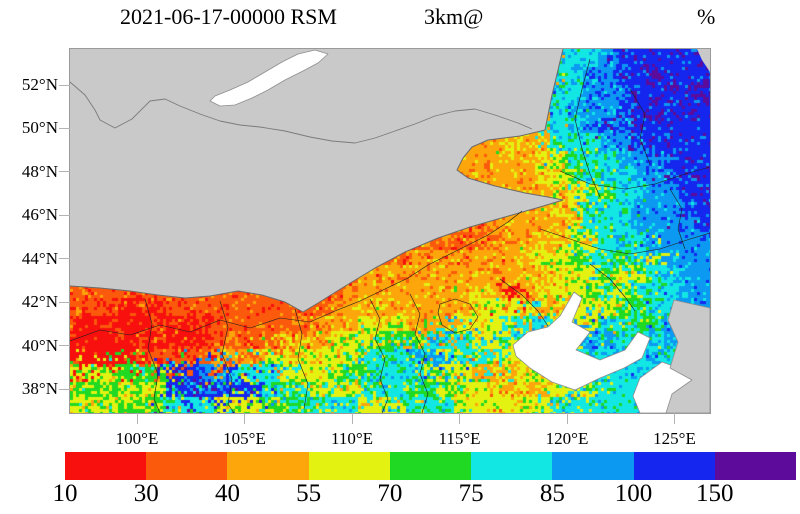  I want to click on colorbar-value: 100, so click(633, 493).